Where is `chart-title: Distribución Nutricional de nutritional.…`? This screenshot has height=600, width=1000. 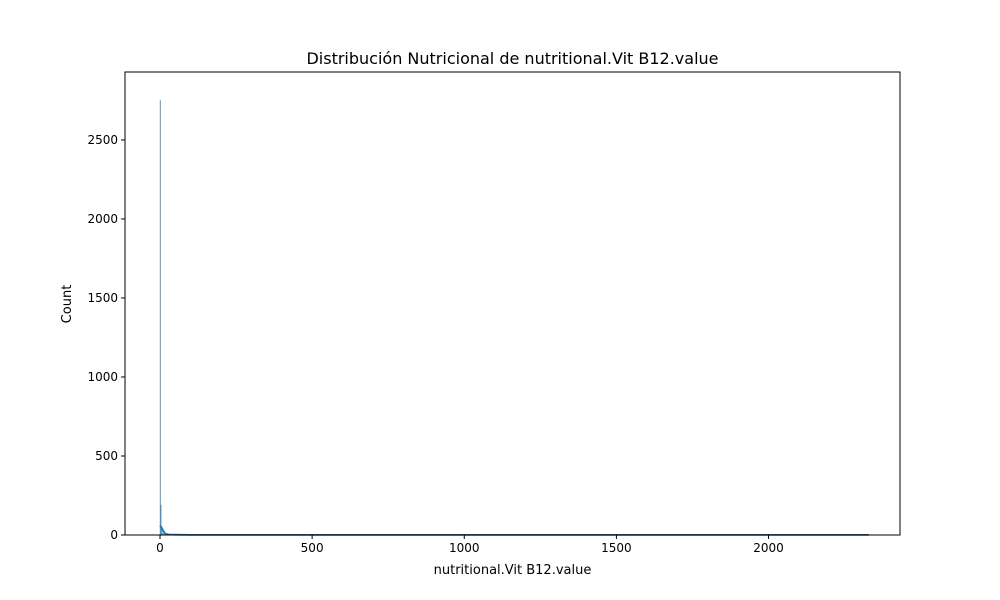 chart-title: Distribución Nutricional de nutritional.… is located at coordinates (512, 58).